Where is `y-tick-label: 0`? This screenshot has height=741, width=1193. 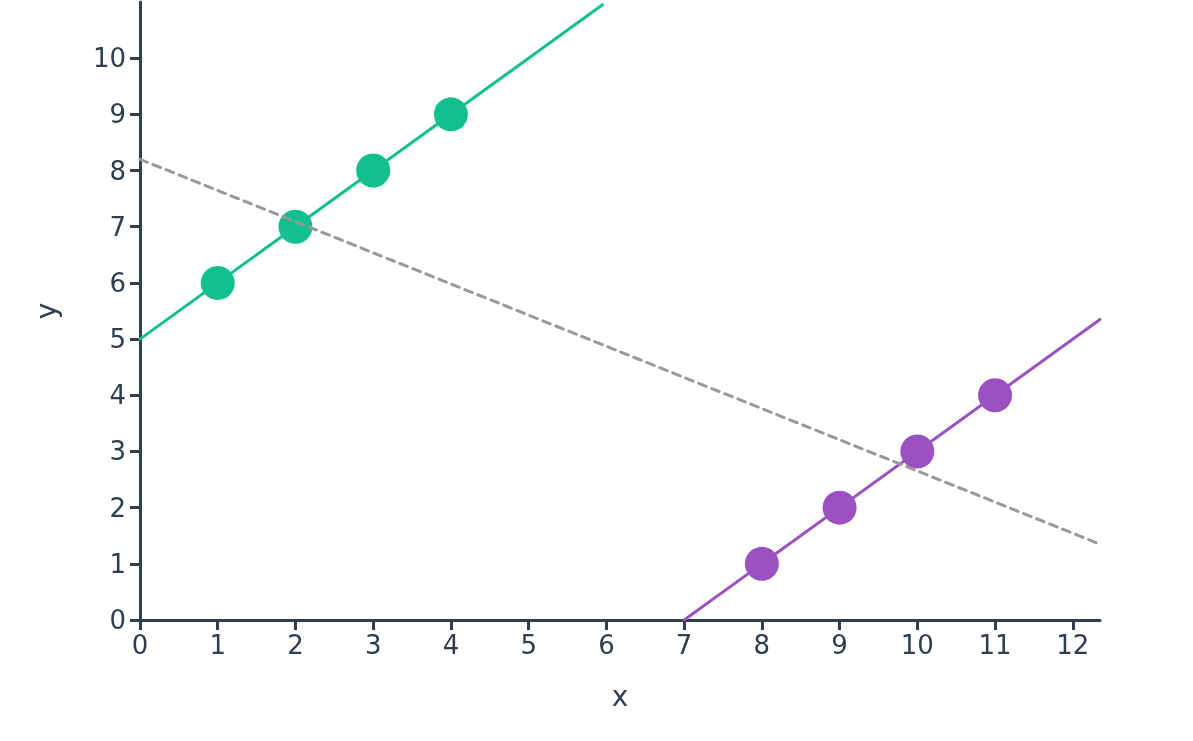
y-tick-label: 0 is located at coordinates (117, 620).